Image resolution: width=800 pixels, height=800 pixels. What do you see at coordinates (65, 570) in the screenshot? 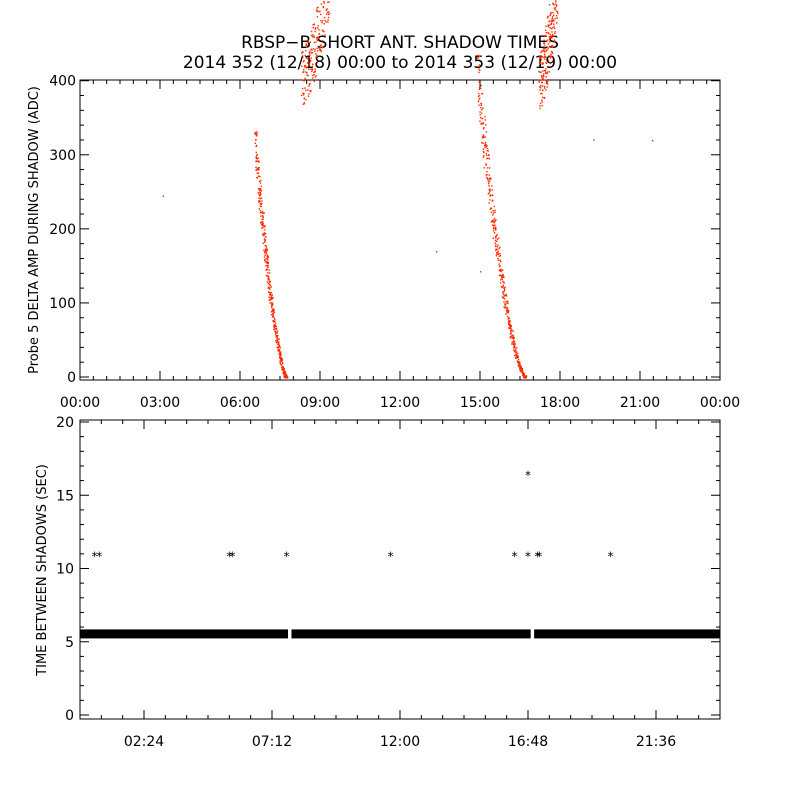
I see `gap-y-tick-label: 10` at bounding box center [65, 570].